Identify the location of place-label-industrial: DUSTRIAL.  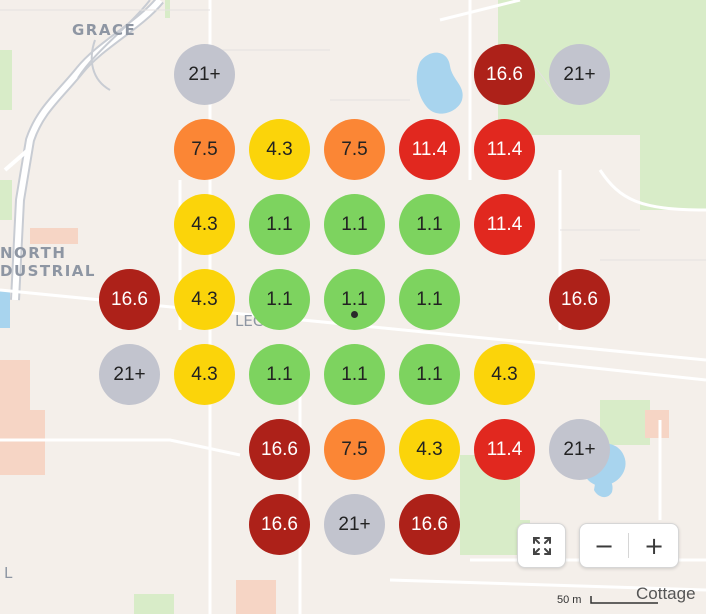
(48, 271).